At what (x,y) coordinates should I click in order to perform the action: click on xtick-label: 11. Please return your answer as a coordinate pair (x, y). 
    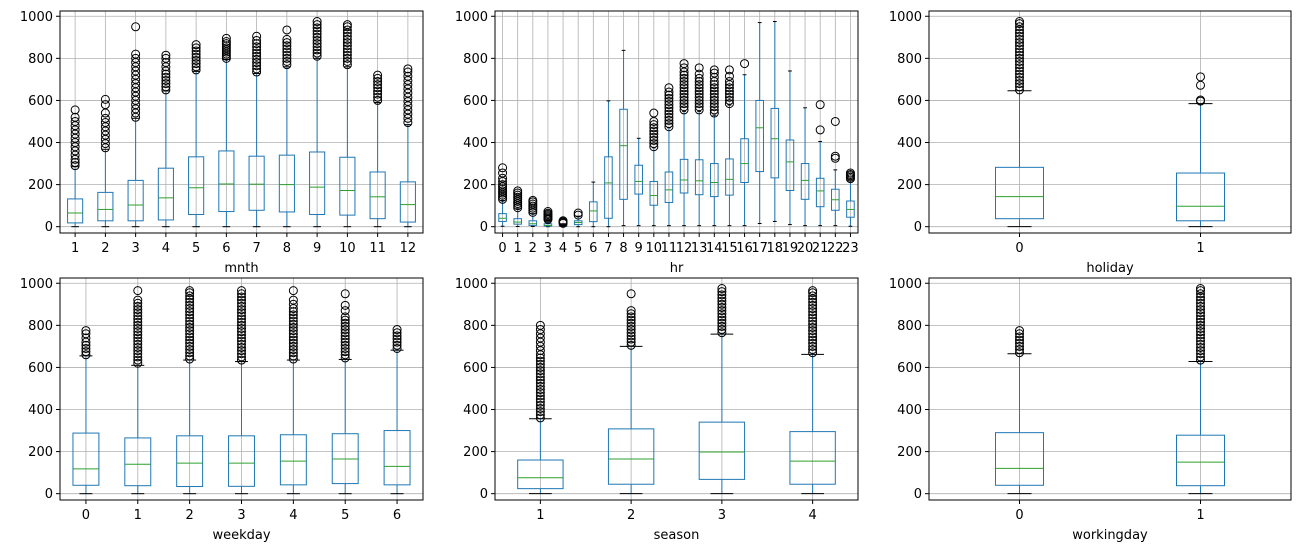
    Looking at the image, I should click on (377, 248).